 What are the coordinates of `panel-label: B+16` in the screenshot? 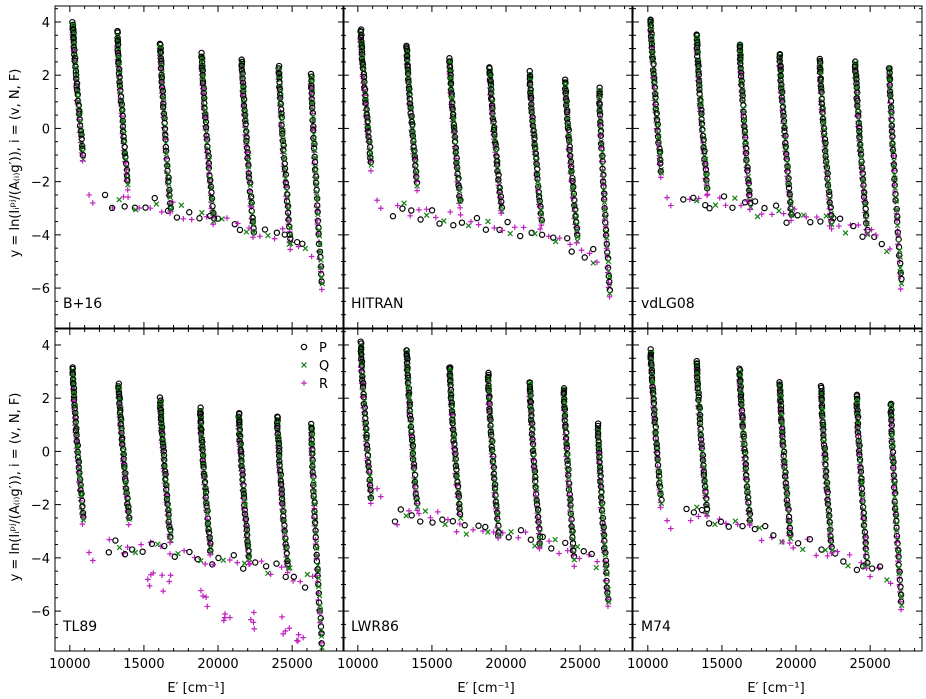 It's located at (82, 304).